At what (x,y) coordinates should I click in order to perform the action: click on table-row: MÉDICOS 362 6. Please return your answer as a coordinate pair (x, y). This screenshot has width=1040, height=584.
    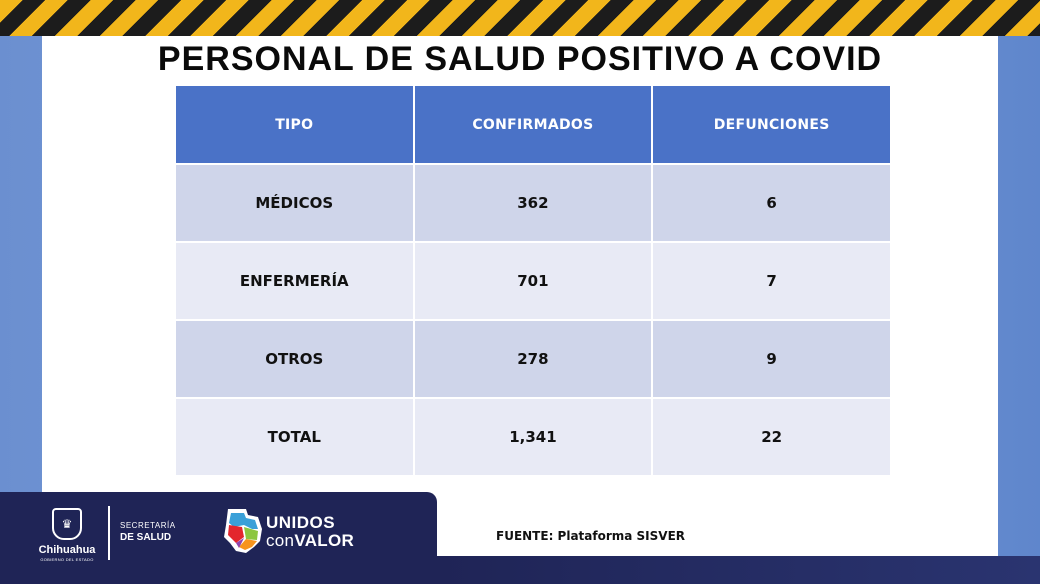
    Looking at the image, I should click on (533, 203).